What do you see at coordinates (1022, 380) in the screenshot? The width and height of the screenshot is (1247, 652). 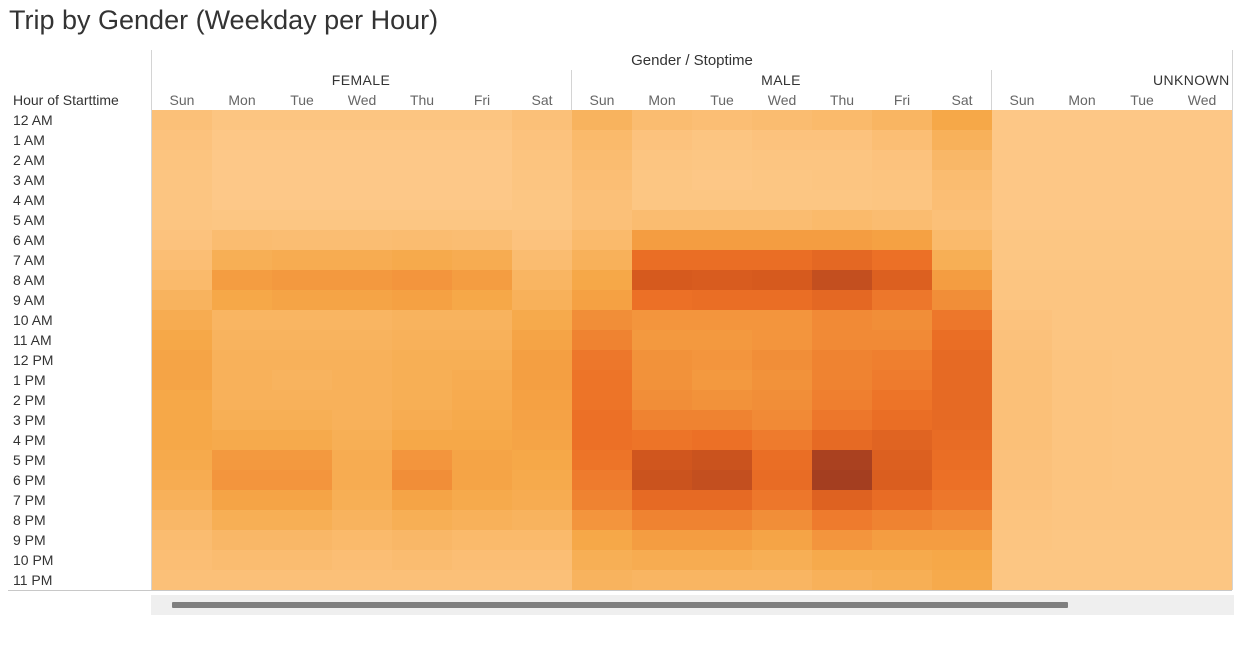 I see `heatmap-cell-unknown-sun-1pm` at bounding box center [1022, 380].